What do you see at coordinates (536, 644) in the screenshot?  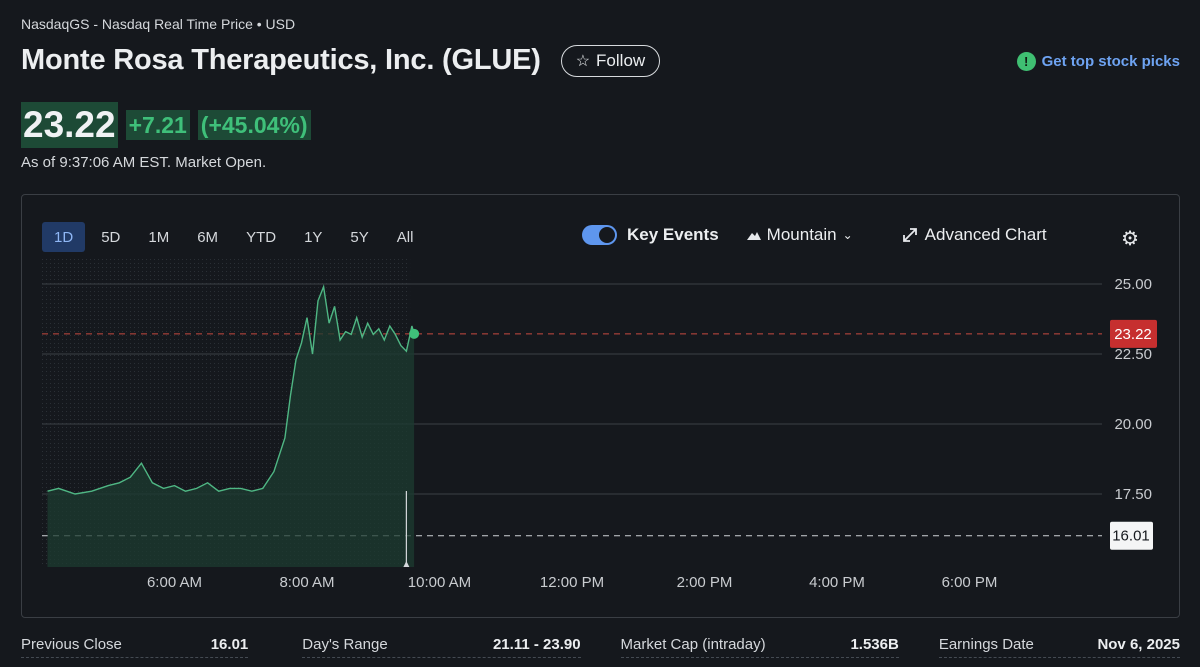 I see `stat-value: 21.11 - 23.90` at bounding box center [536, 644].